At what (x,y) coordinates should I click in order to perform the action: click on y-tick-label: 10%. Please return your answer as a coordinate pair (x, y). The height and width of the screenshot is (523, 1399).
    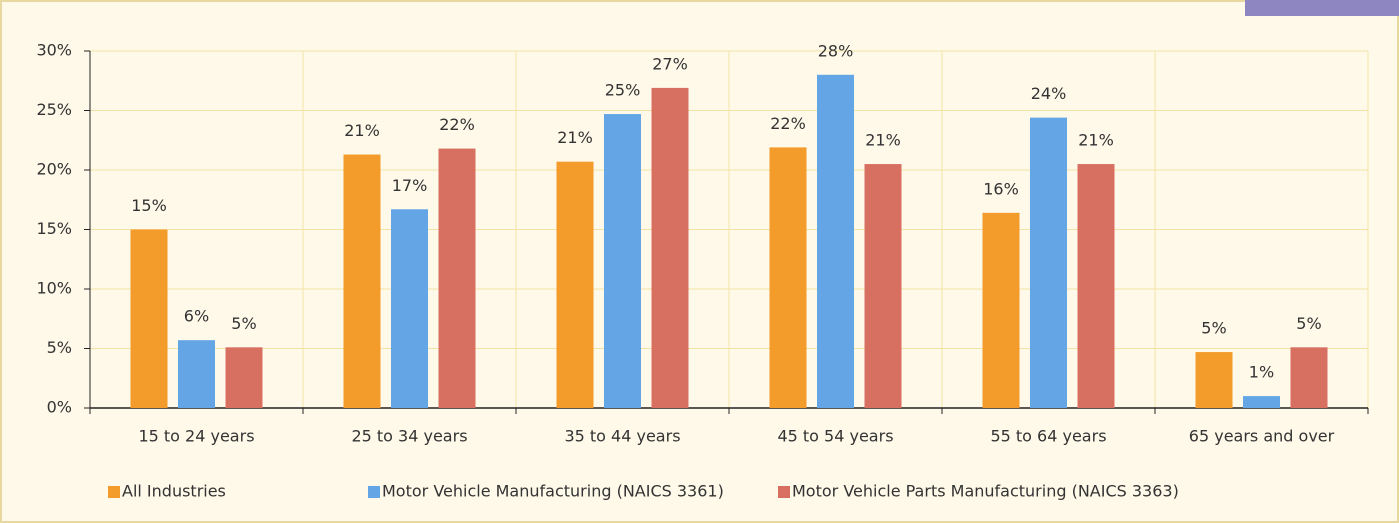
    Looking at the image, I should click on (54, 288).